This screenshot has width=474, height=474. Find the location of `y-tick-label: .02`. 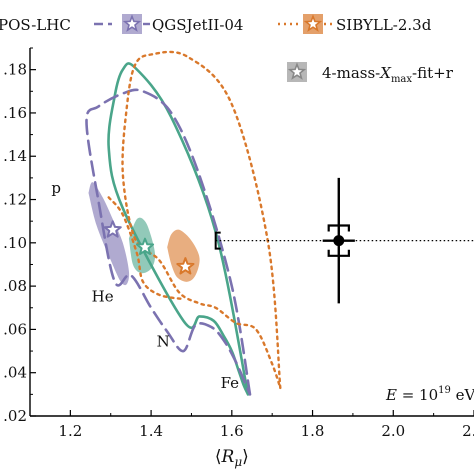

y-tick-label: .02 is located at coordinates (15, 416).